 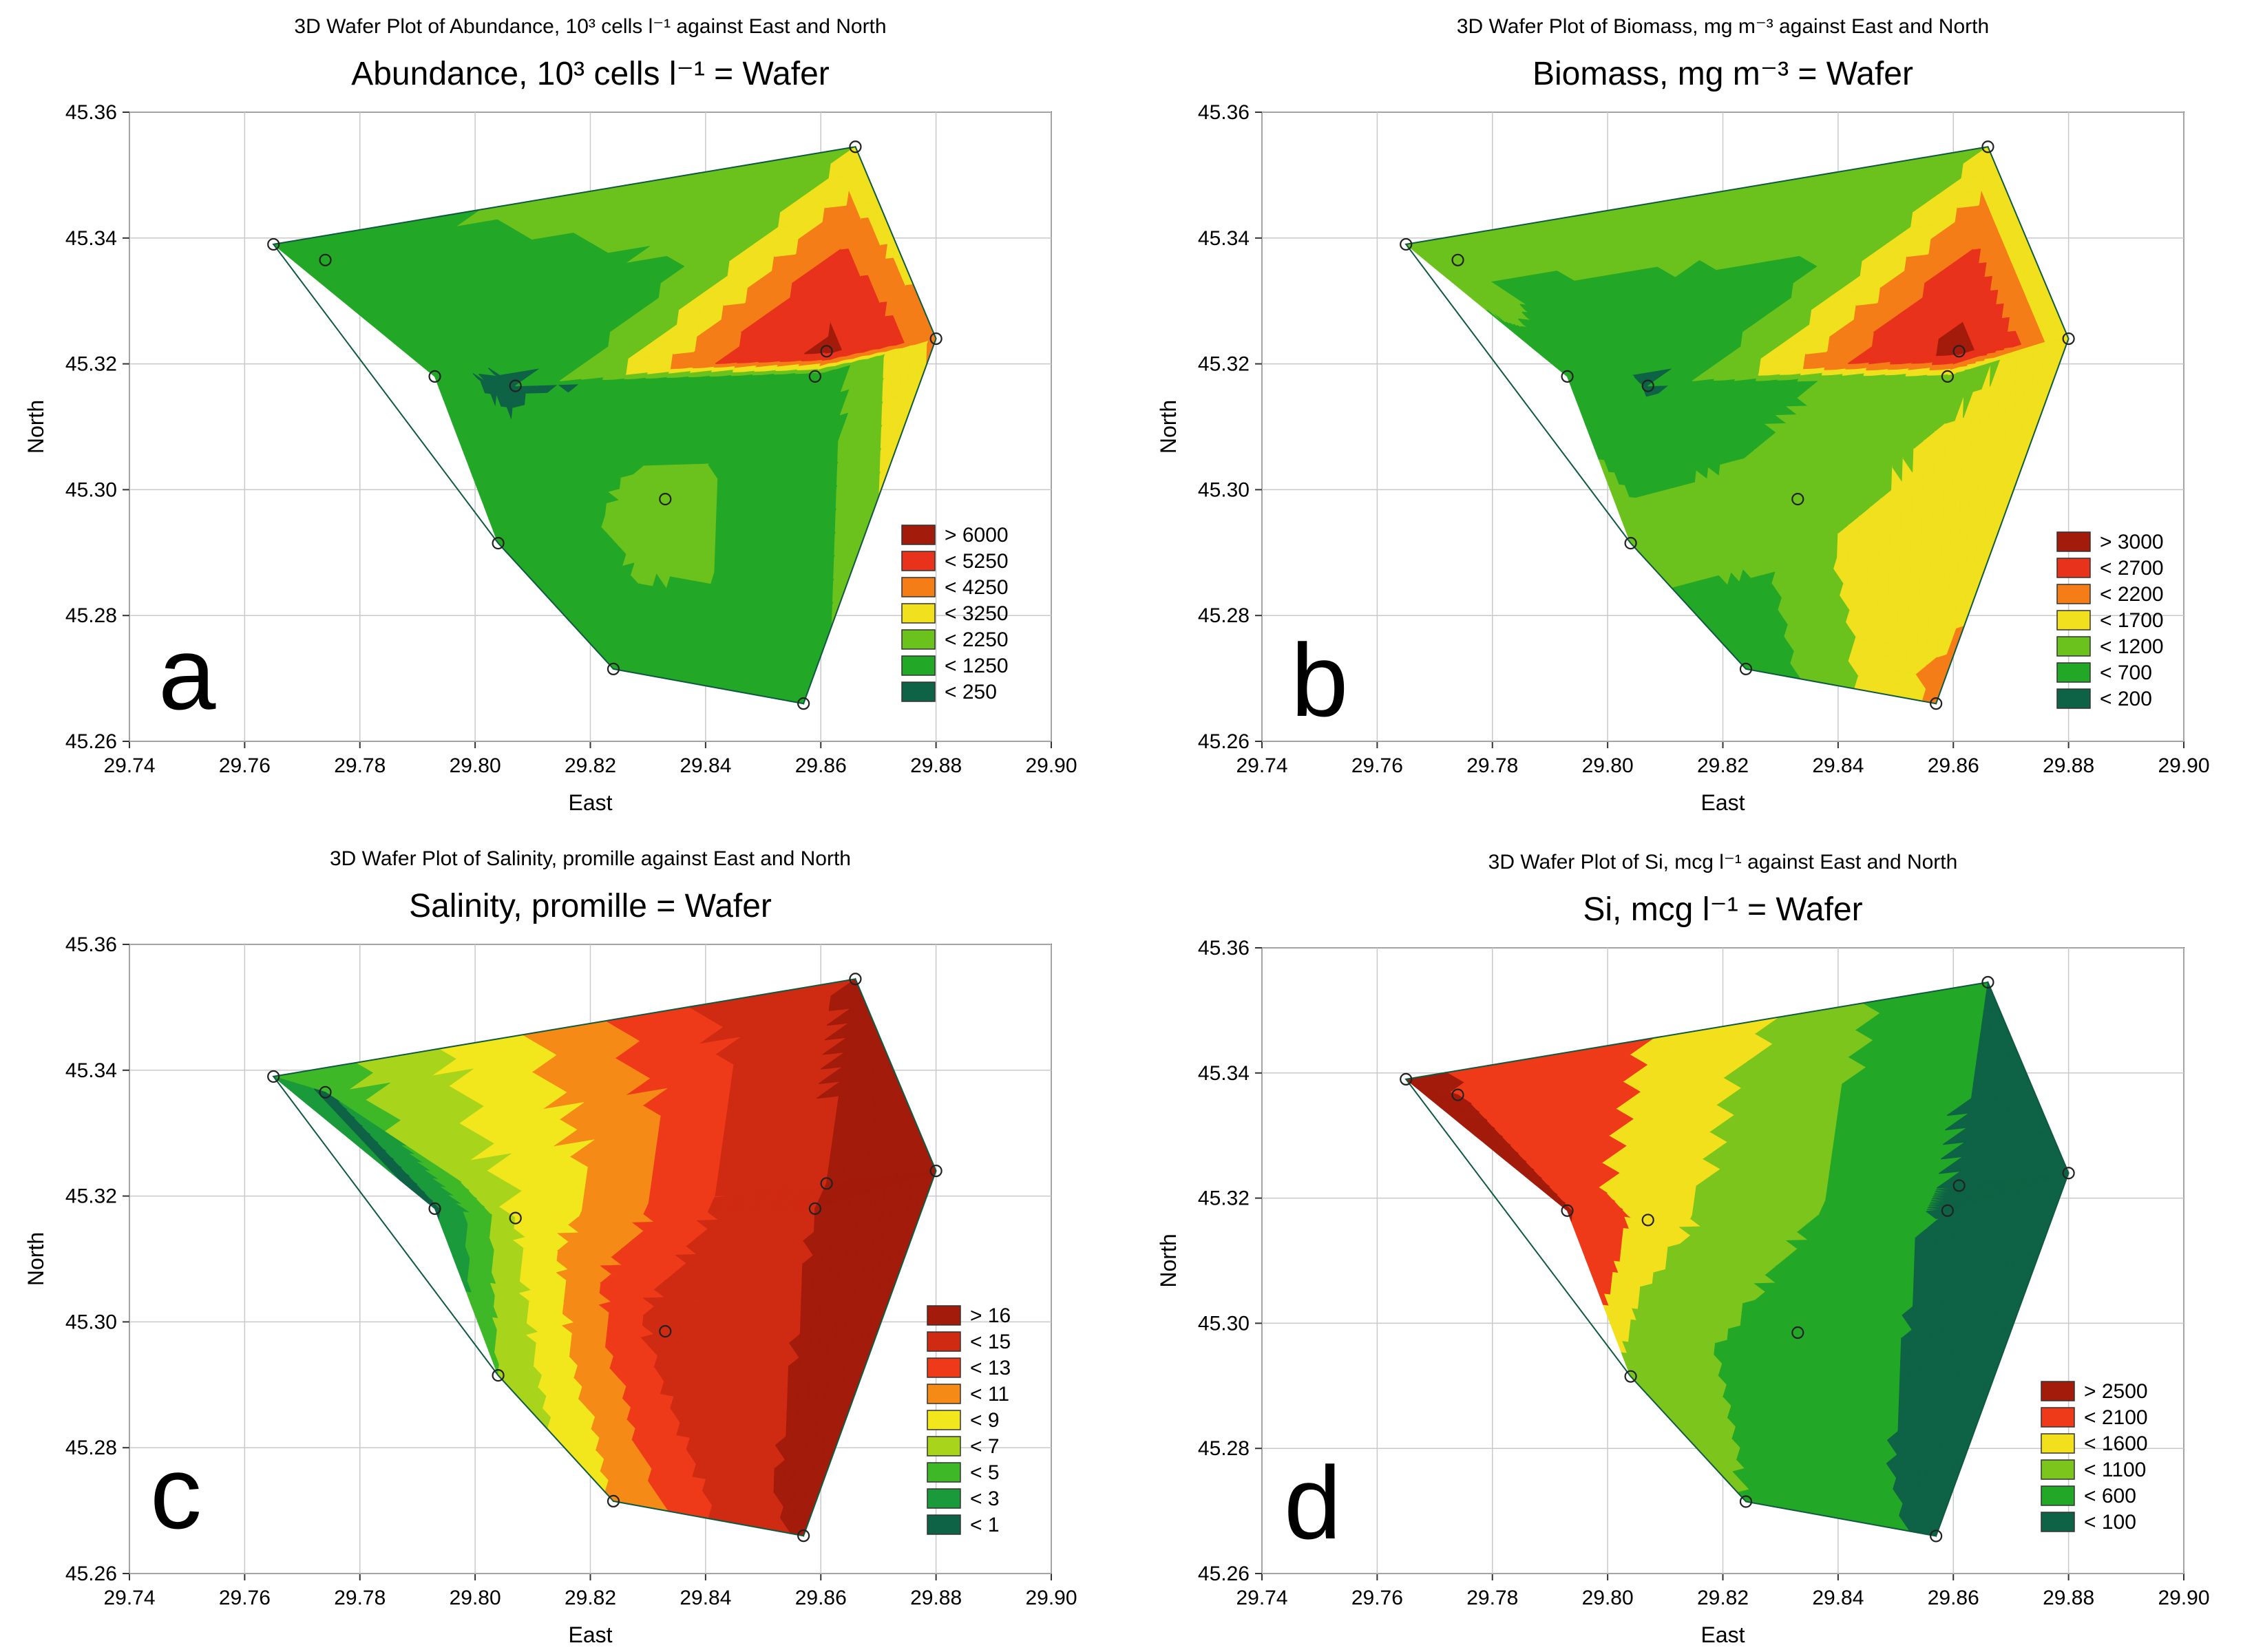 What do you see at coordinates (977, 613) in the screenshot?
I see `legend-label: < 3250` at bounding box center [977, 613].